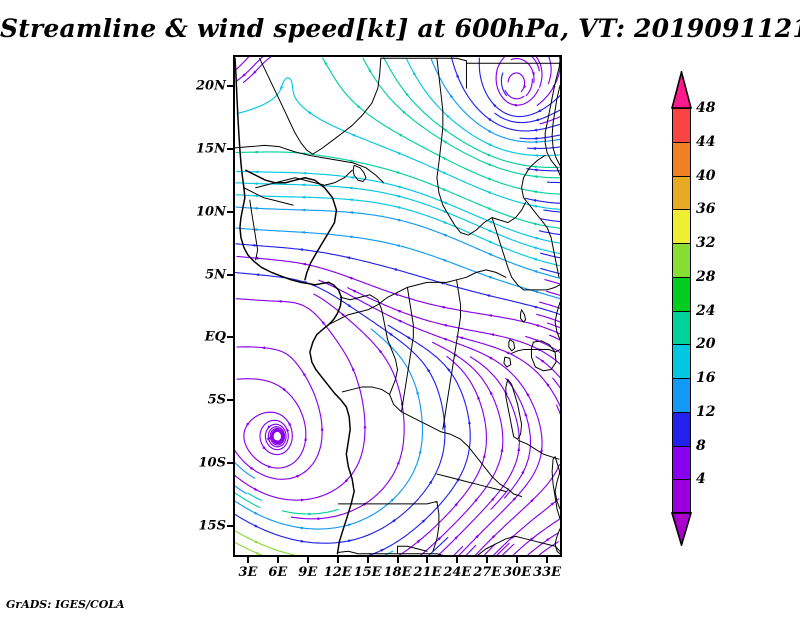 The width and height of the screenshot is (800, 618). I want to click on x-axis-tick-label: 6E, so click(278, 572).